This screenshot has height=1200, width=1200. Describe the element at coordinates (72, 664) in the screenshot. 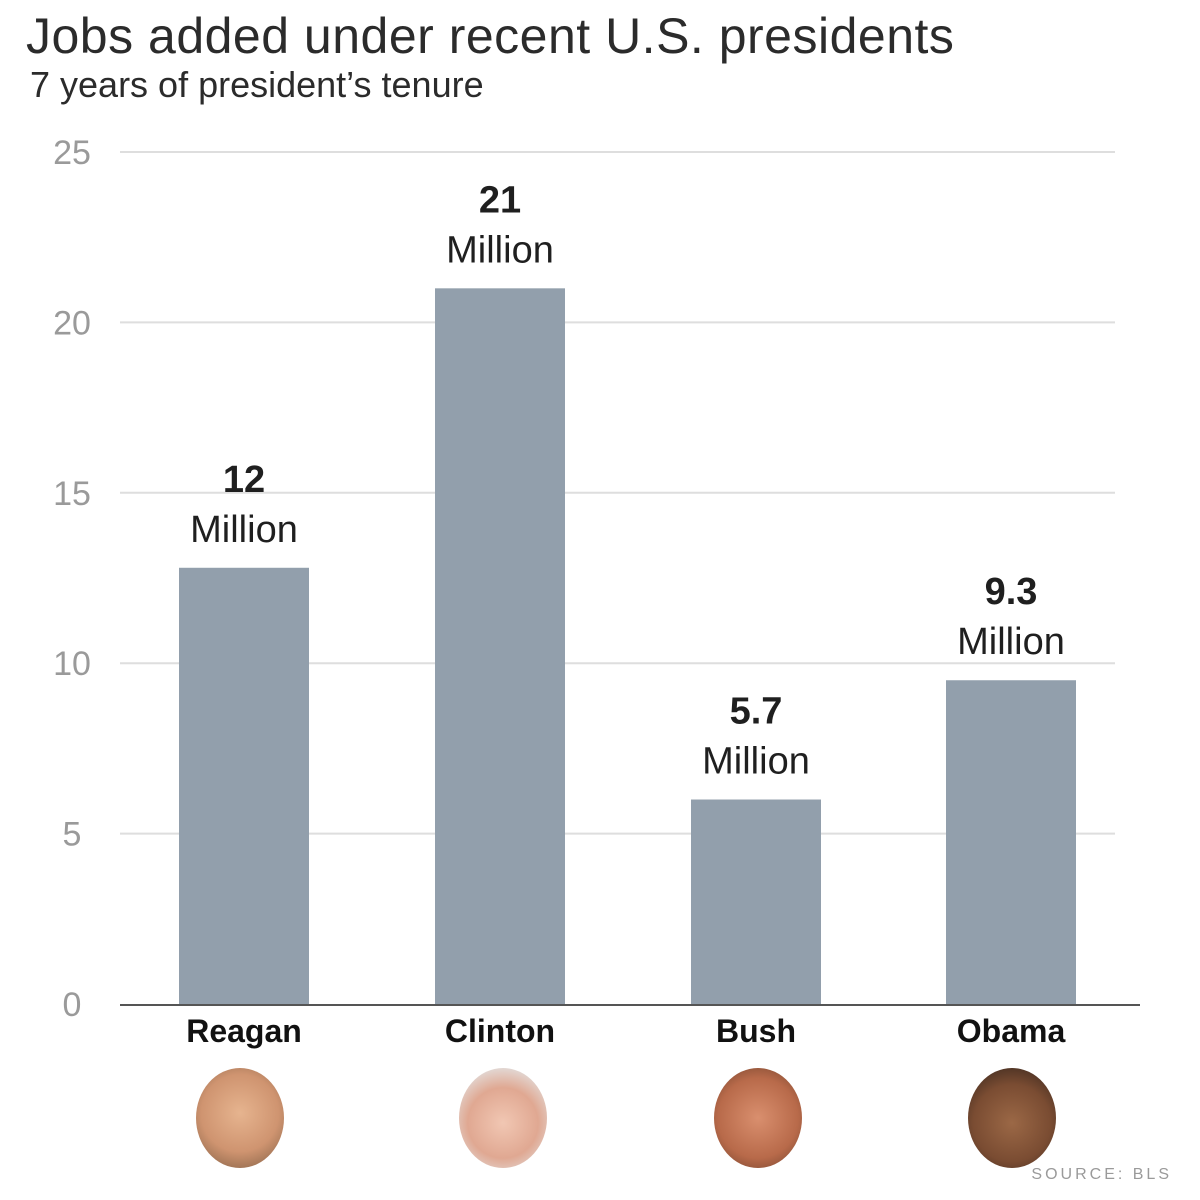

I see `y-tick-label: 10` at that location.